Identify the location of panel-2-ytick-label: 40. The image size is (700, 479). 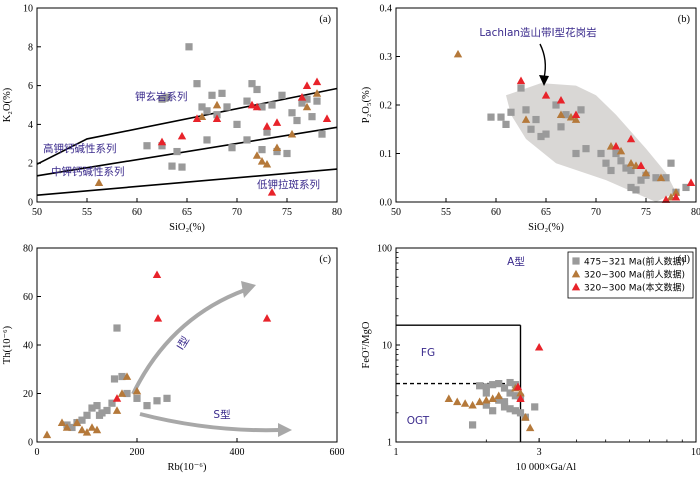
(28, 346).